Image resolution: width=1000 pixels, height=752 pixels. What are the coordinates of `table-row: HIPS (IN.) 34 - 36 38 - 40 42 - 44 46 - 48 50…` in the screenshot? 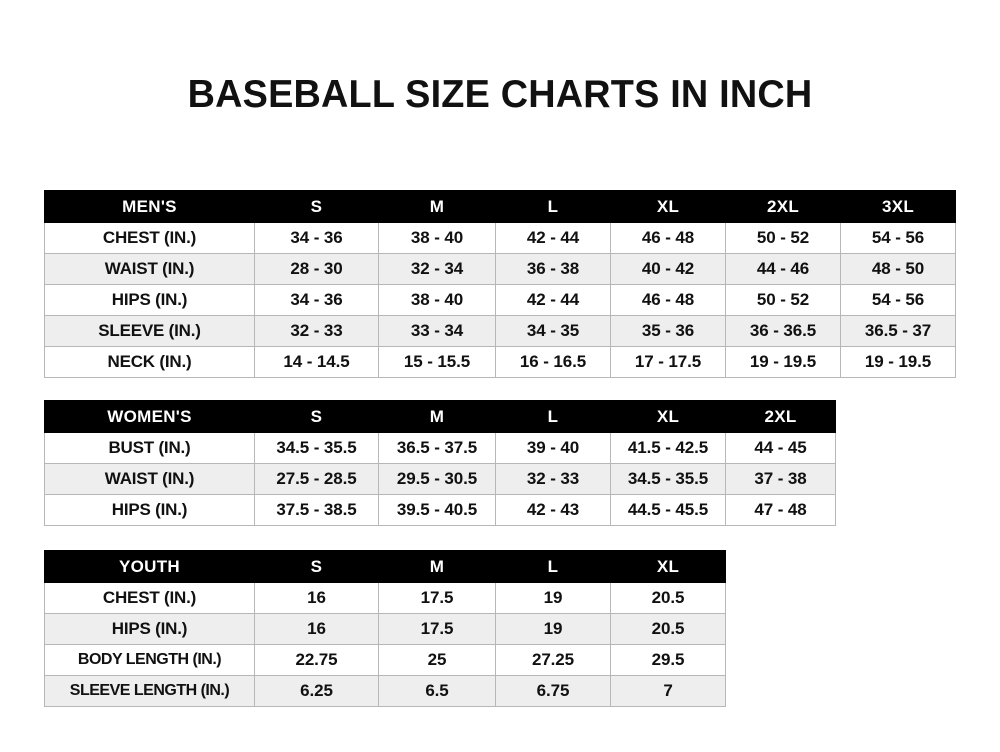 It's located at (500, 300).